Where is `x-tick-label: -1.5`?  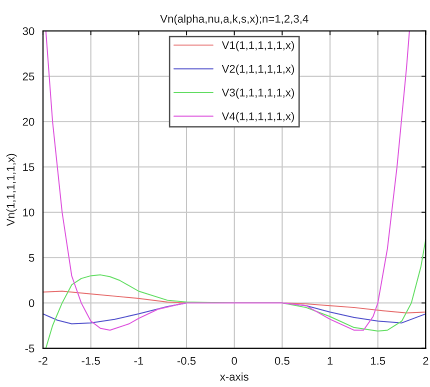
x-tick-label: -1.5 is located at coordinates (91, 361).